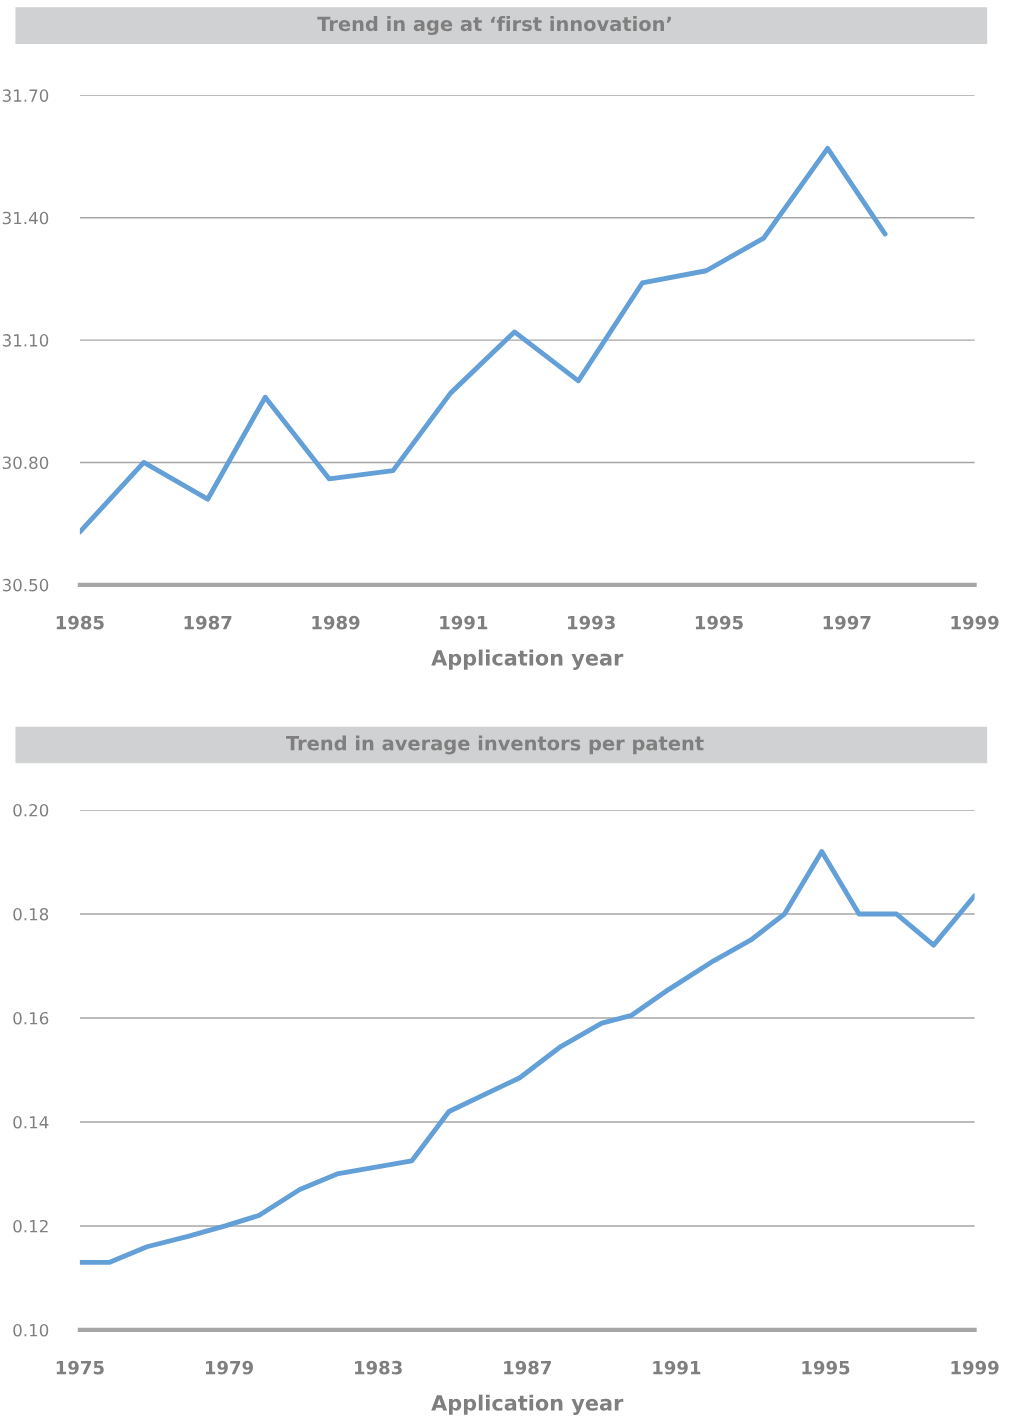  Describe the element at coordinates (25, 218) in the screenshot. I see `y-tick-label: 31.40` at that location.